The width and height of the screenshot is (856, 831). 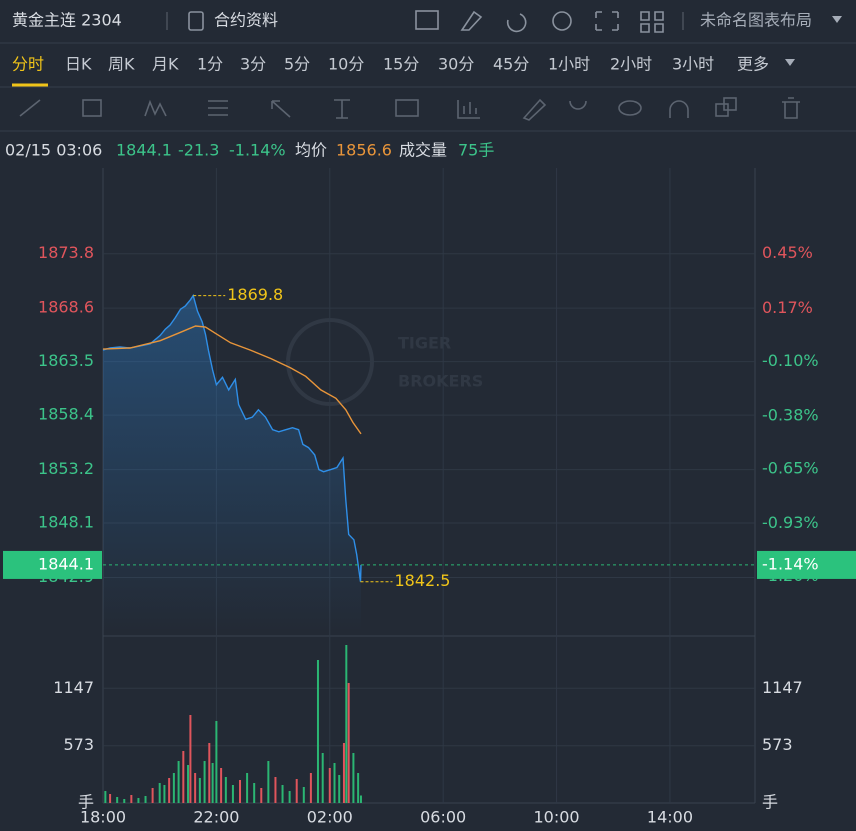 I want to click on timeframe-tab: 周K, so click(x=121, y=64).